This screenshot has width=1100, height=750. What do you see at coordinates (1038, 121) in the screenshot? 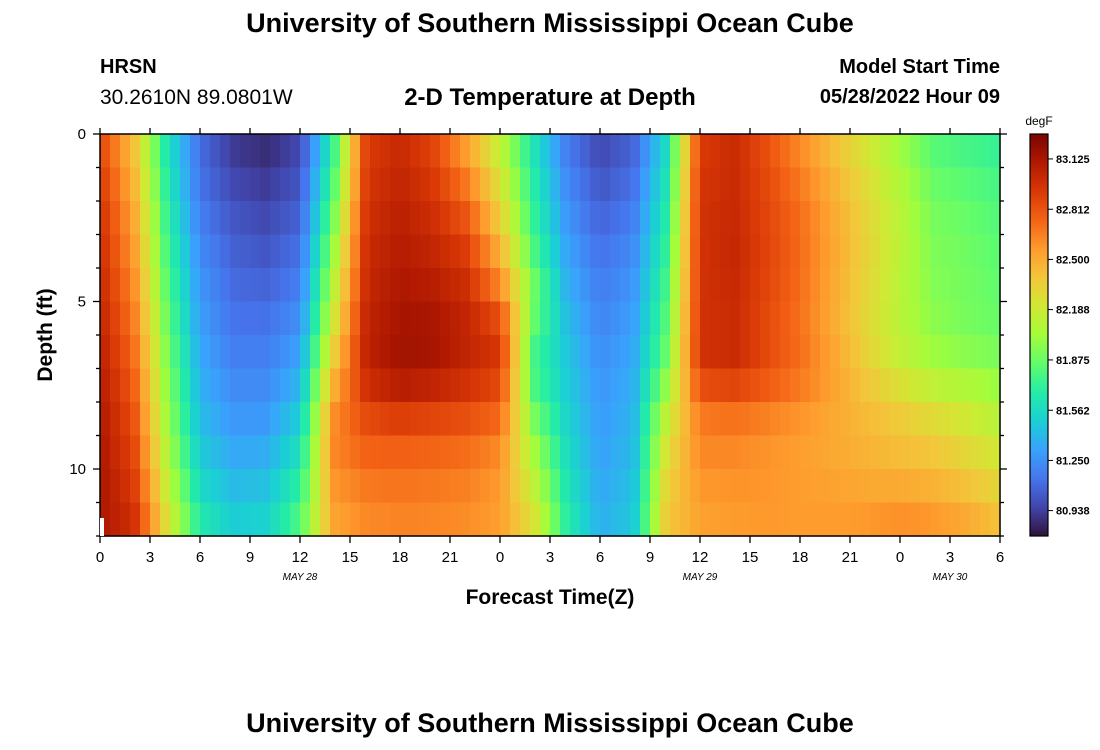
I see `colorbar-units: degF` at bounding box center [1038, 121].